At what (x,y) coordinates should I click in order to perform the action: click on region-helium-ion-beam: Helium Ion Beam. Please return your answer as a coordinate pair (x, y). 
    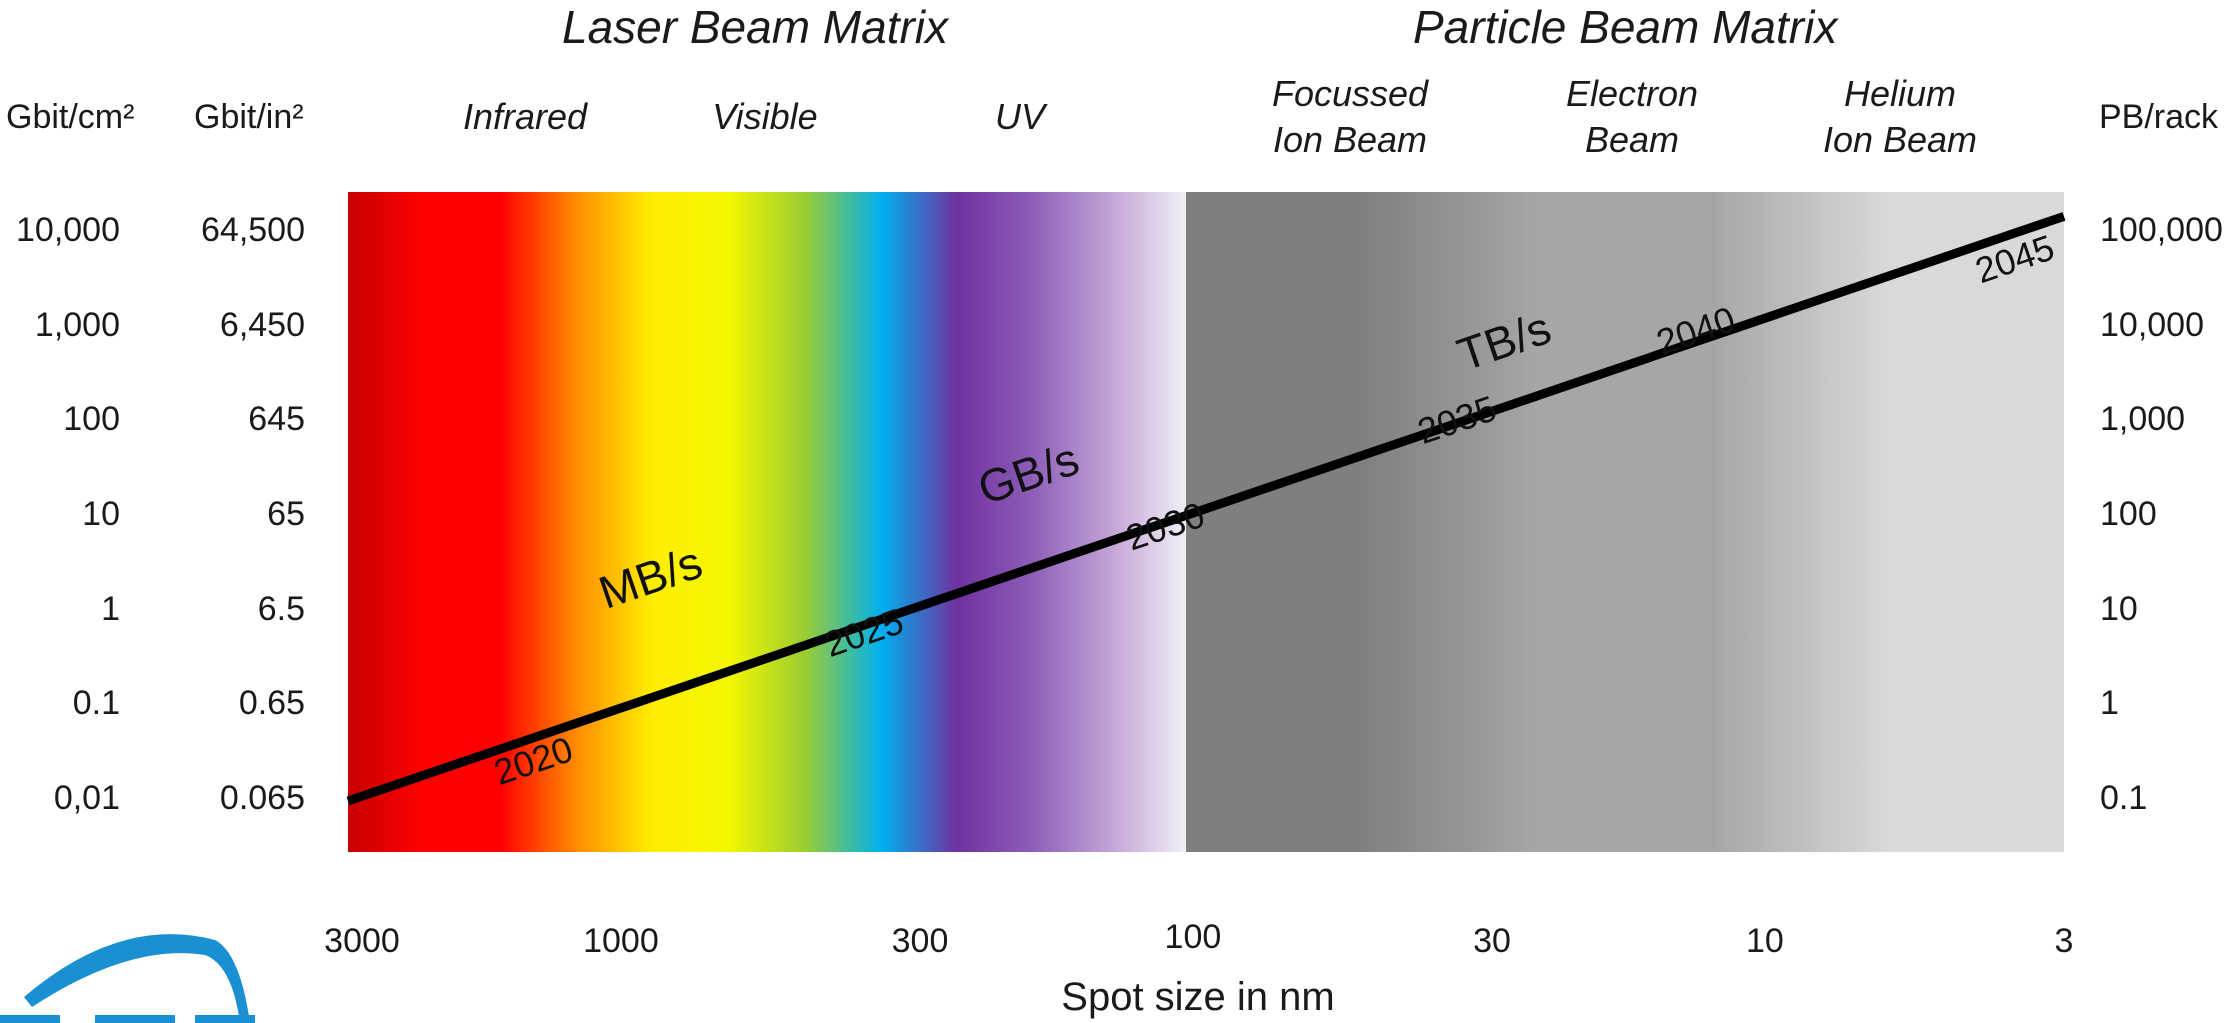
    Looking at the image, I should click on (1900, 117).